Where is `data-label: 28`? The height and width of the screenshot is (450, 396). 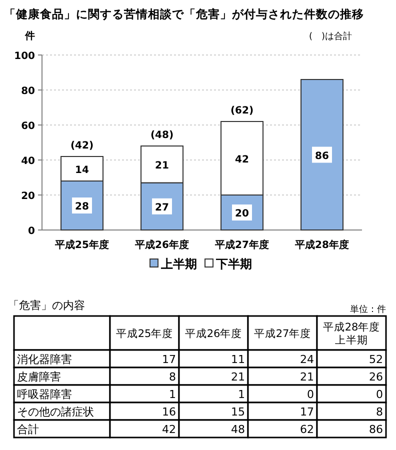 data-label: 28 is located at coordinates (82, 207).